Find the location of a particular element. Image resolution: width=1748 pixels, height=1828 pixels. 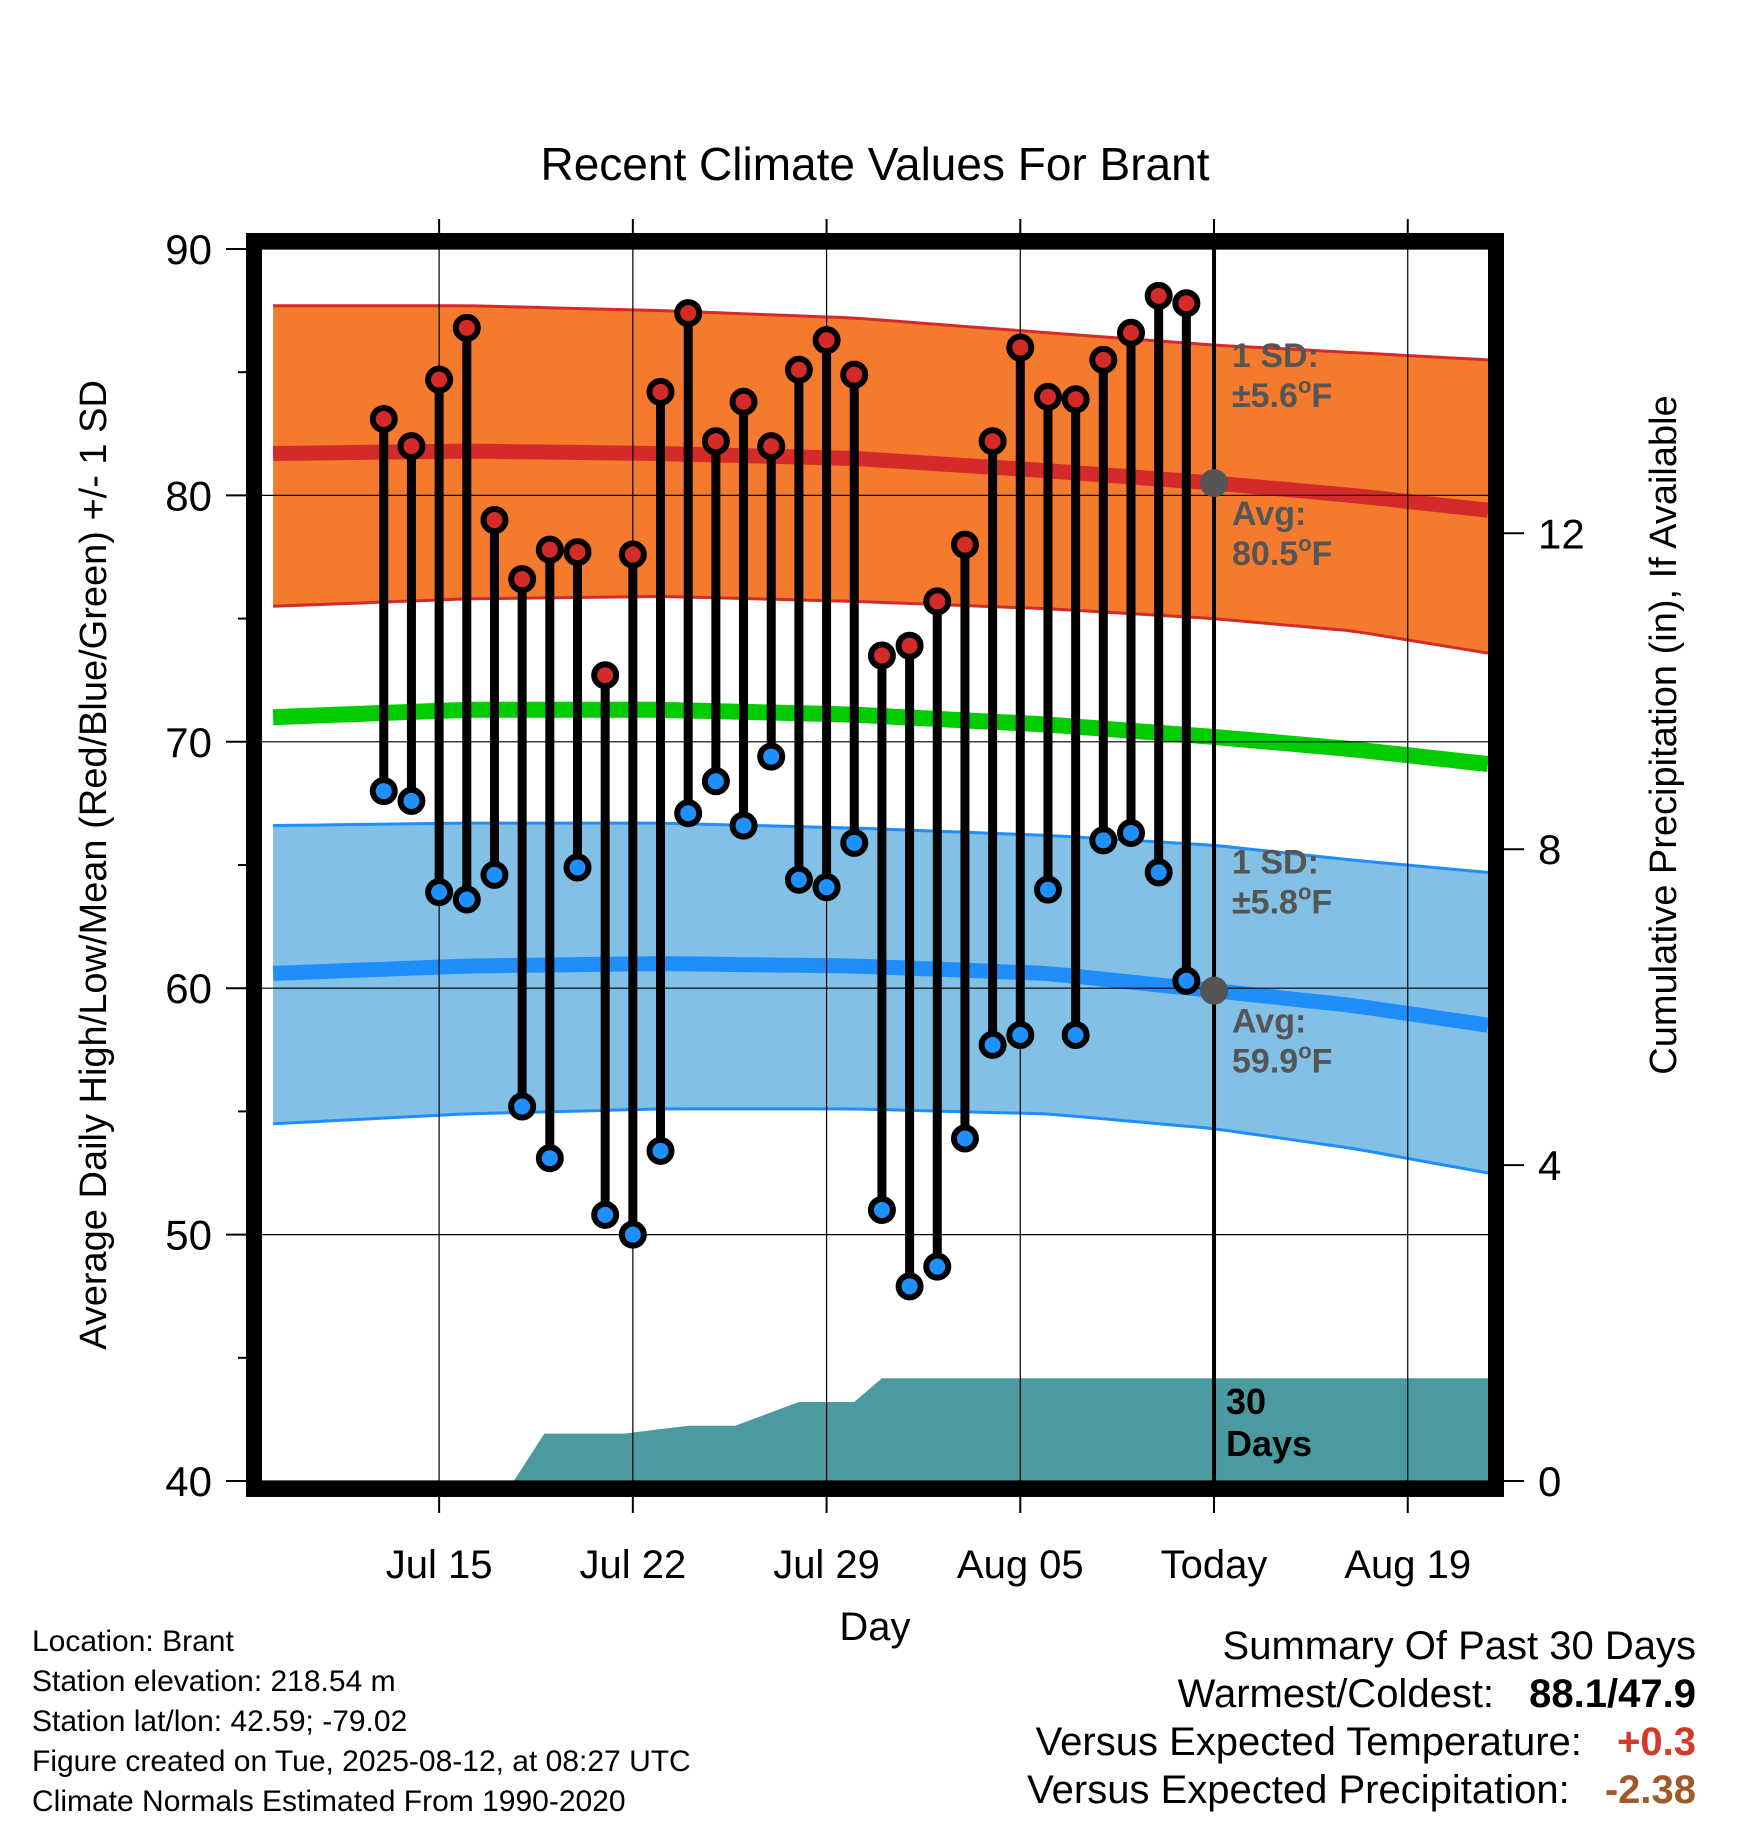

today-avg-low-marker is located at coordinates (1214, 990).